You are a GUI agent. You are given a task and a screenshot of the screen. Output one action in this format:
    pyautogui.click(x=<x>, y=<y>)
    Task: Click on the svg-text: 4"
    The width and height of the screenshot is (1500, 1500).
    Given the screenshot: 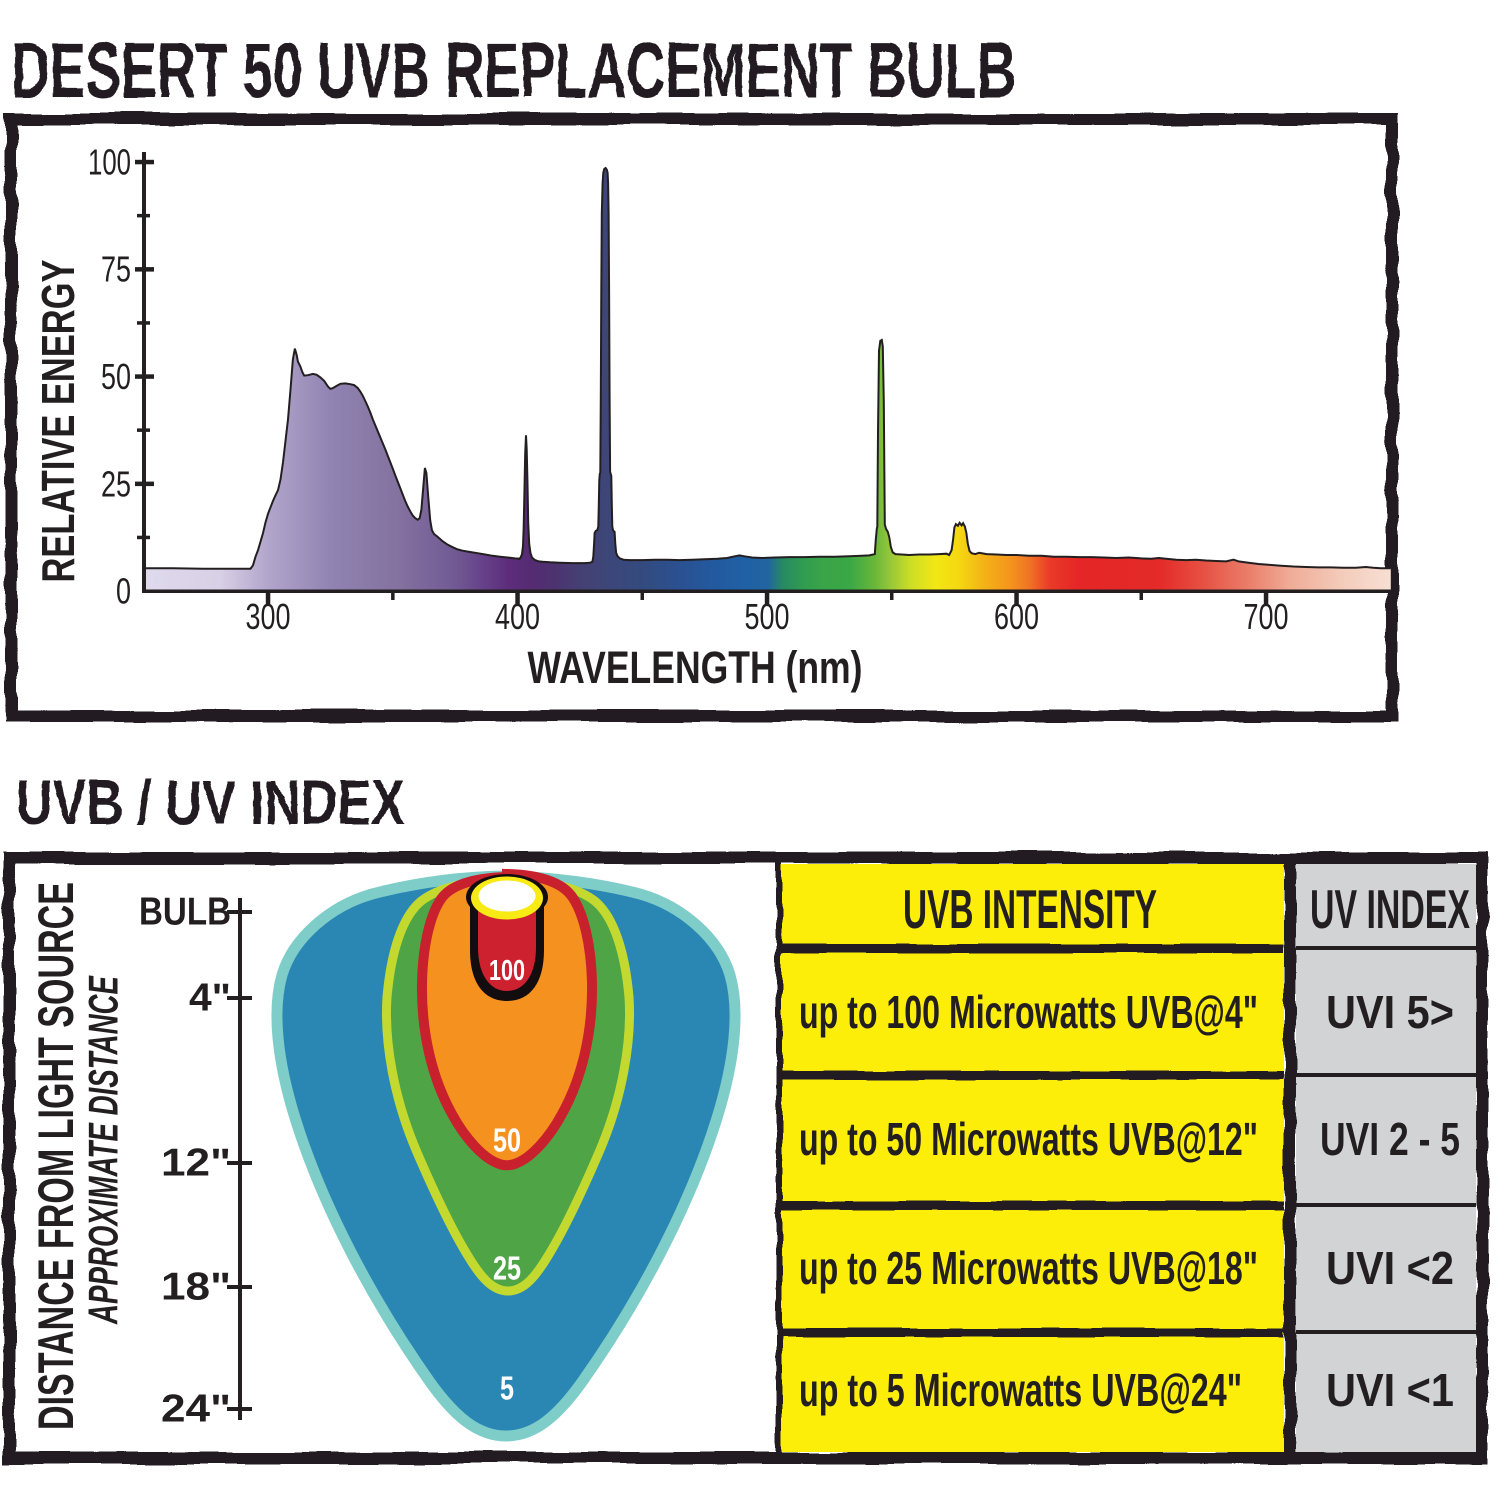 What is the action you would take?
    pyautogui.click(x=210, y=998)
    